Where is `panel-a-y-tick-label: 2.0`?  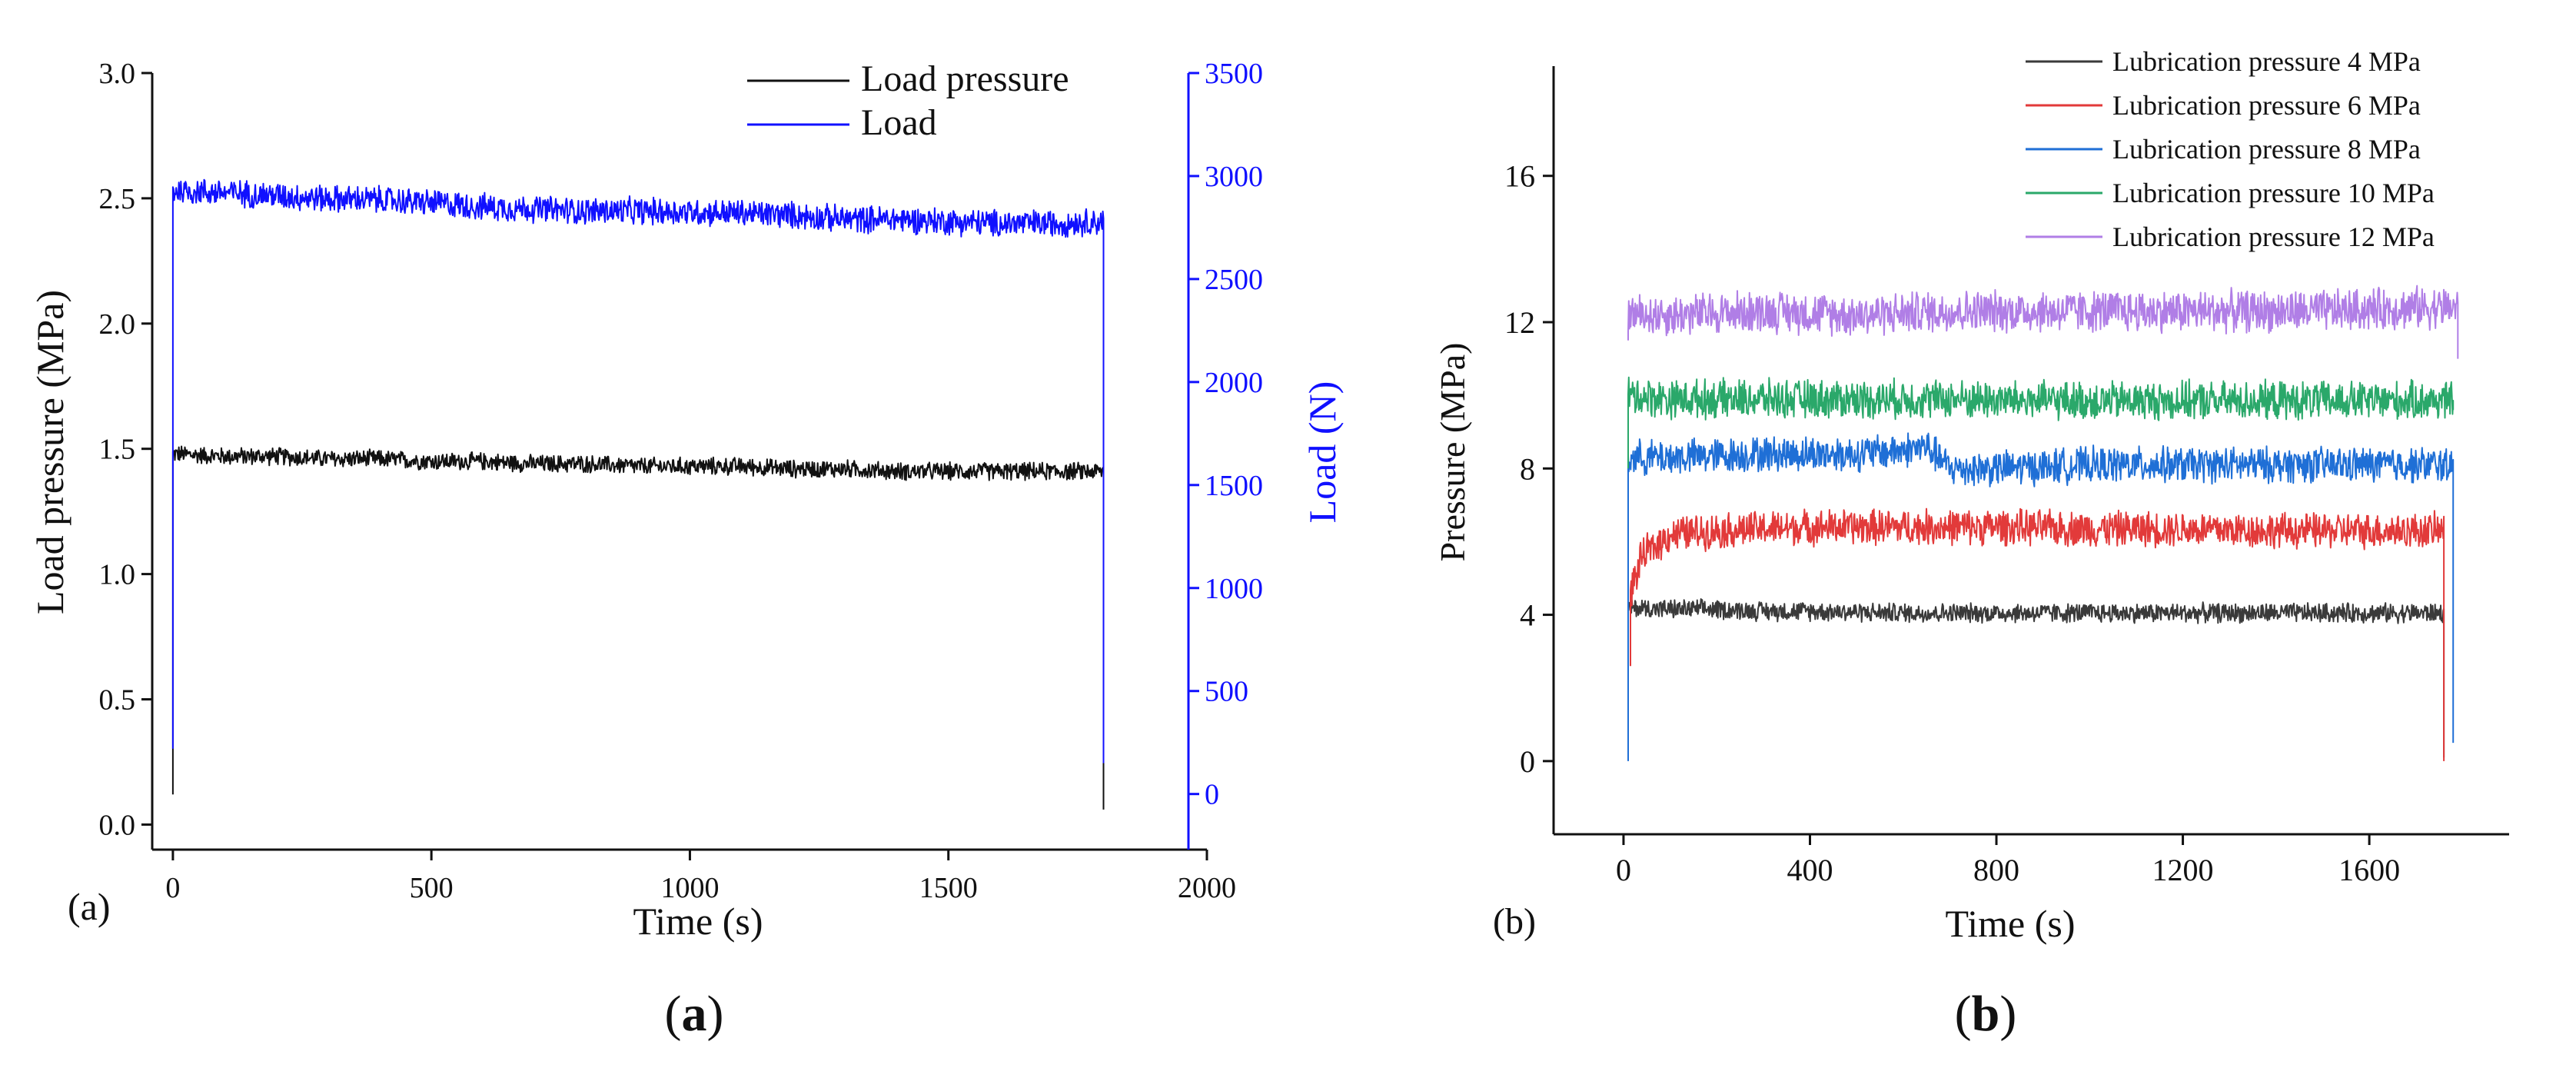 panel-a-y-tick-label: 2.0 is located at coordinates (117, 324).